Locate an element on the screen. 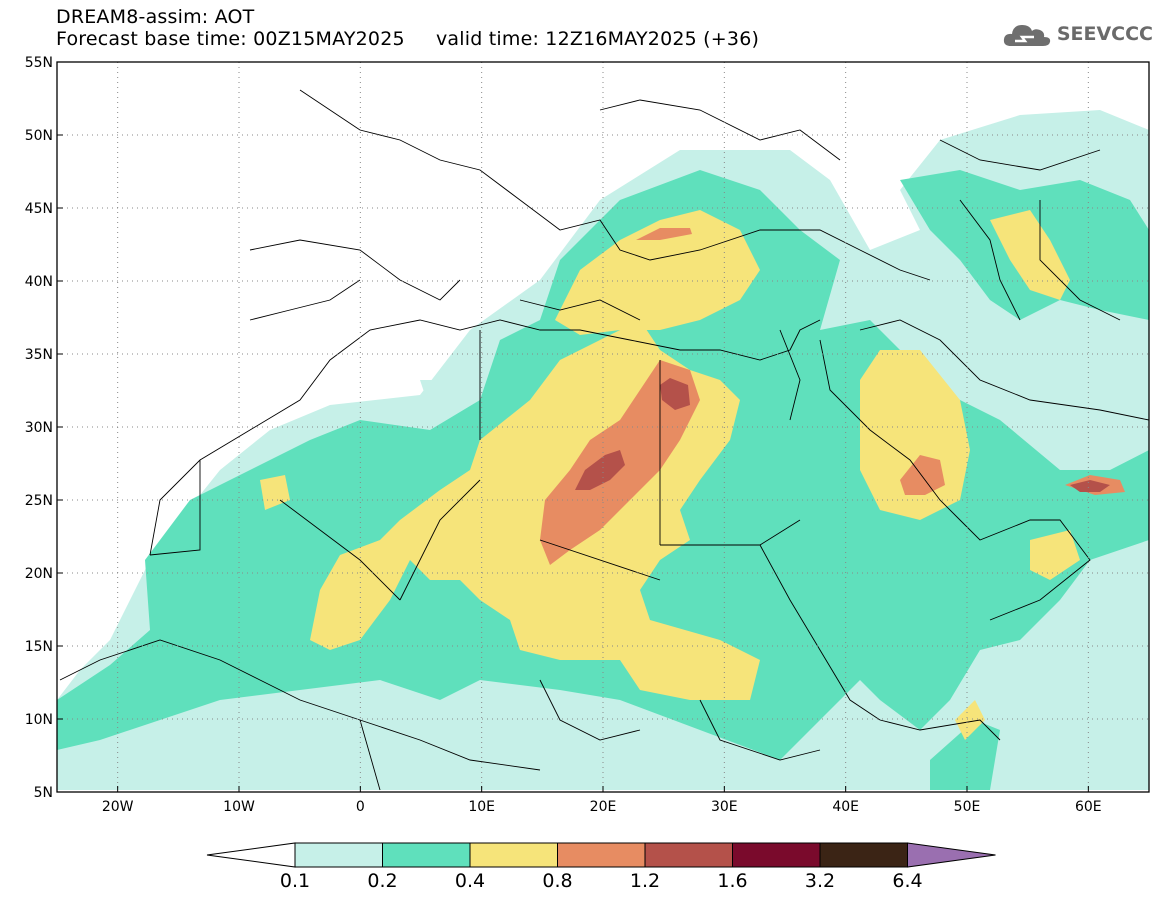 The image size is (1165, 905). lat-tick-label: 25N is located at coordinates (39, 501).